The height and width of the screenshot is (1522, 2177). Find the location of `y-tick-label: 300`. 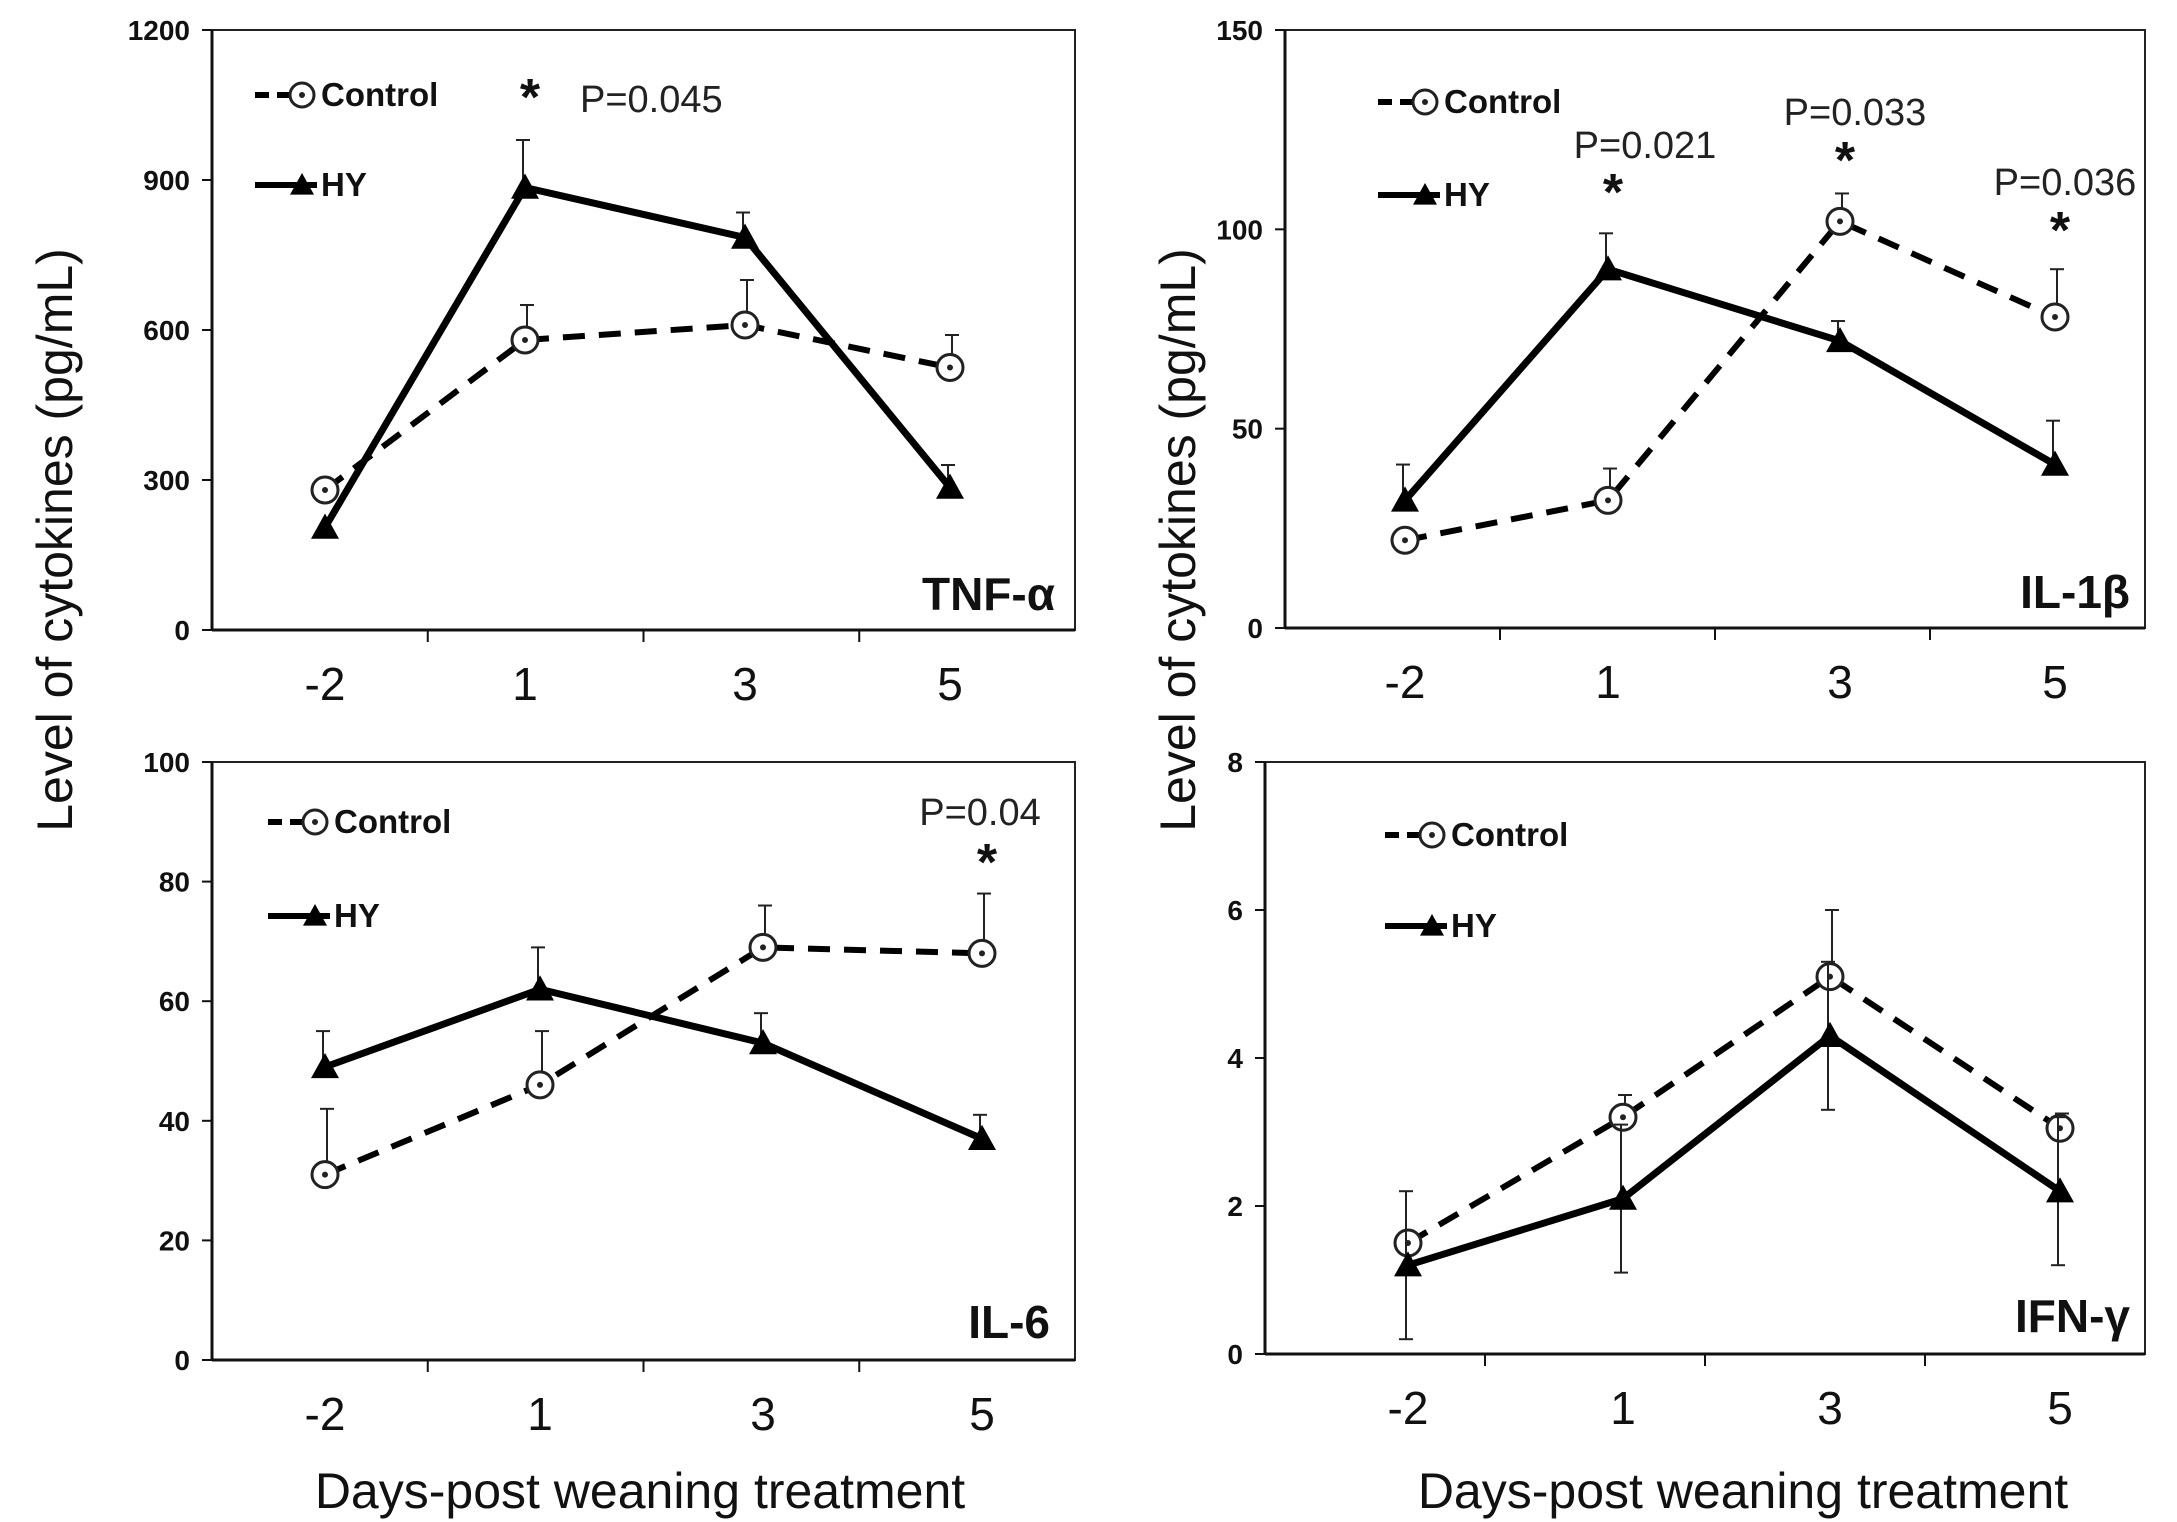

y-tick-label: 300 is located at coordinates (166, 480).